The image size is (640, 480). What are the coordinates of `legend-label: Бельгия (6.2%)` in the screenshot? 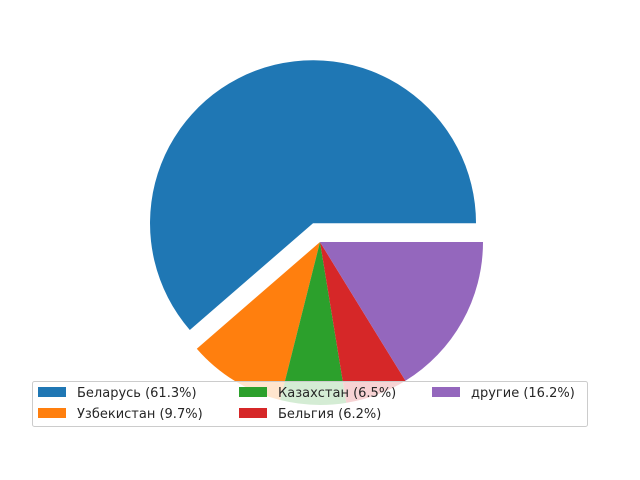 It's located at (329, 414).